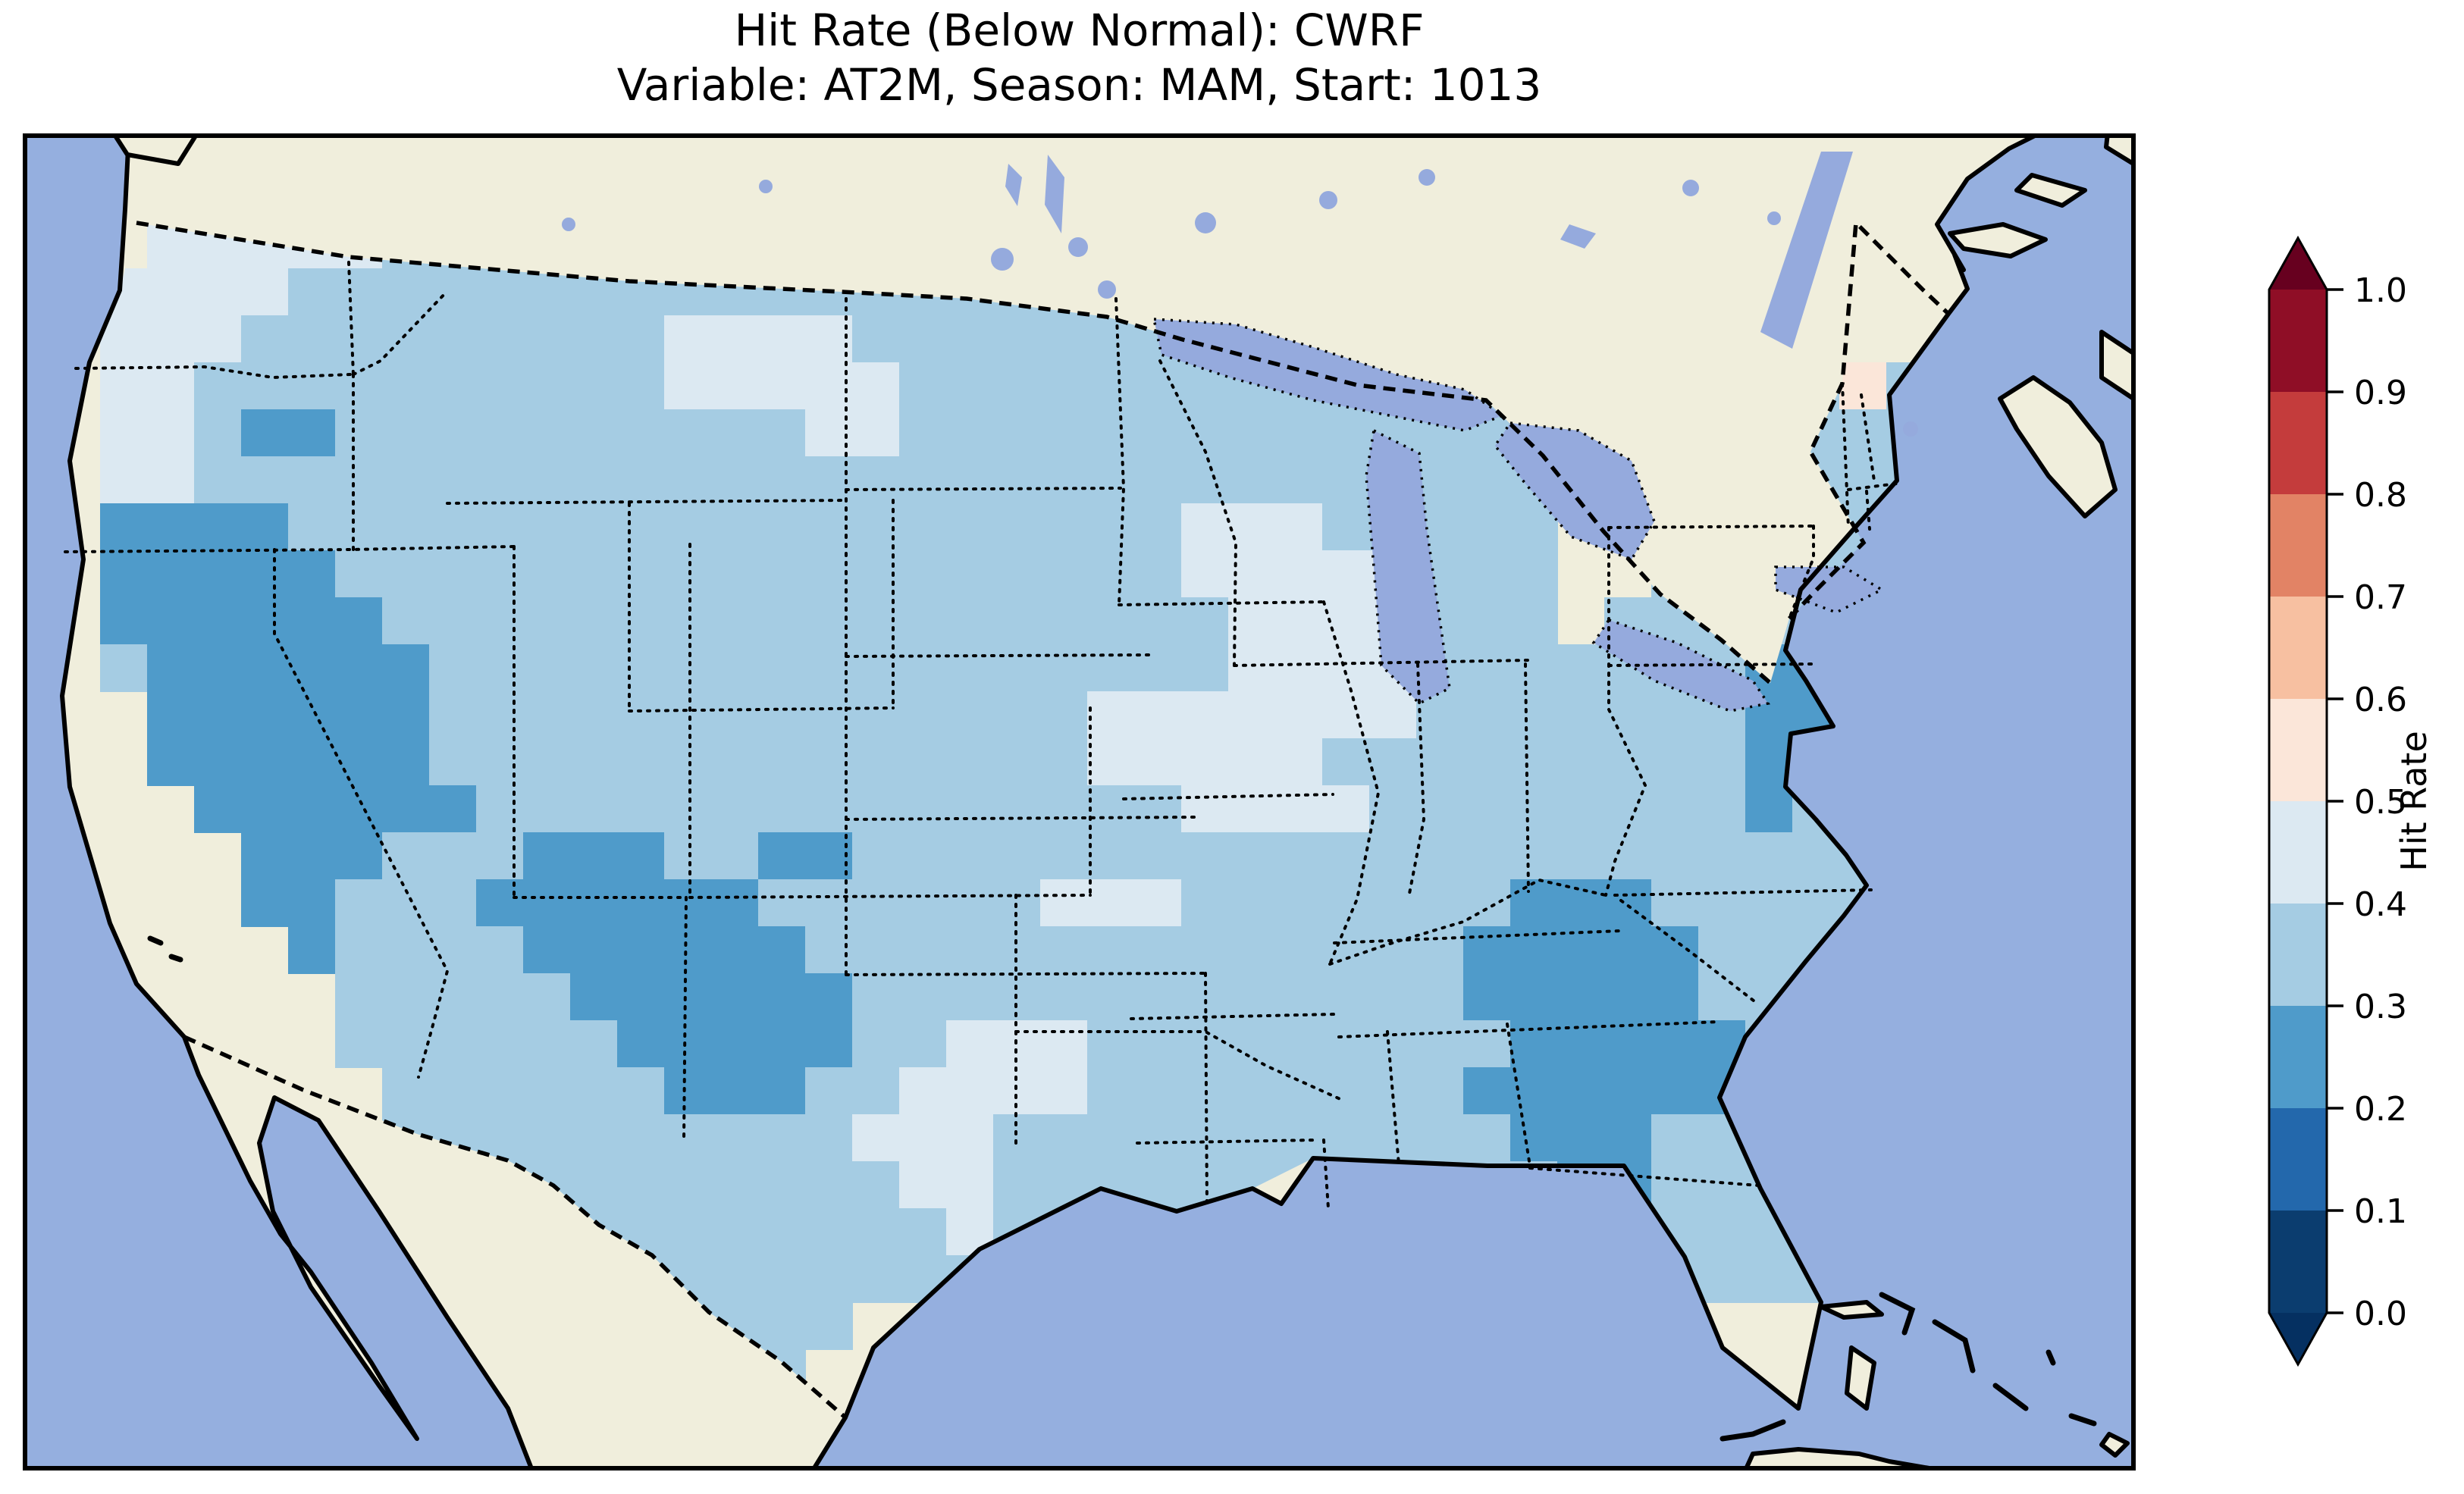  Describe the element at coordinates (2381, 290) in the screenshot. I see `colorbar-tick-label: 1.0` at that location.